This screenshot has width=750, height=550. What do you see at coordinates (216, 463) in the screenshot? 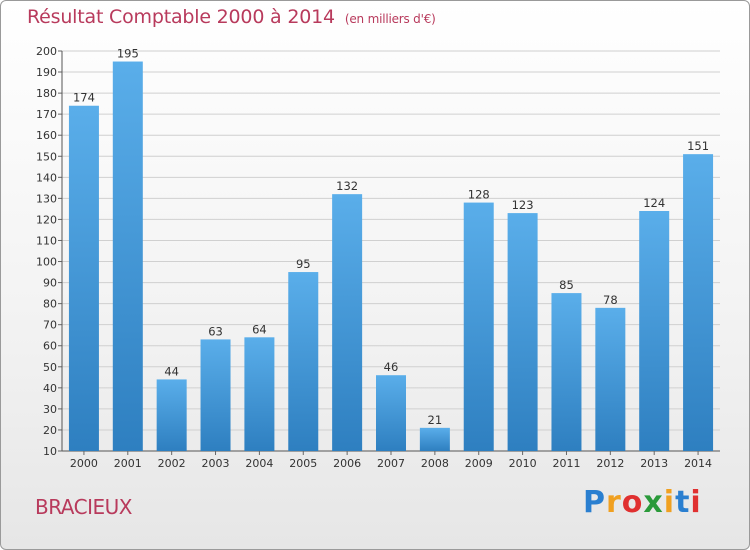
I see `x-tick-label: 2003` at bounding box center [216, 463].